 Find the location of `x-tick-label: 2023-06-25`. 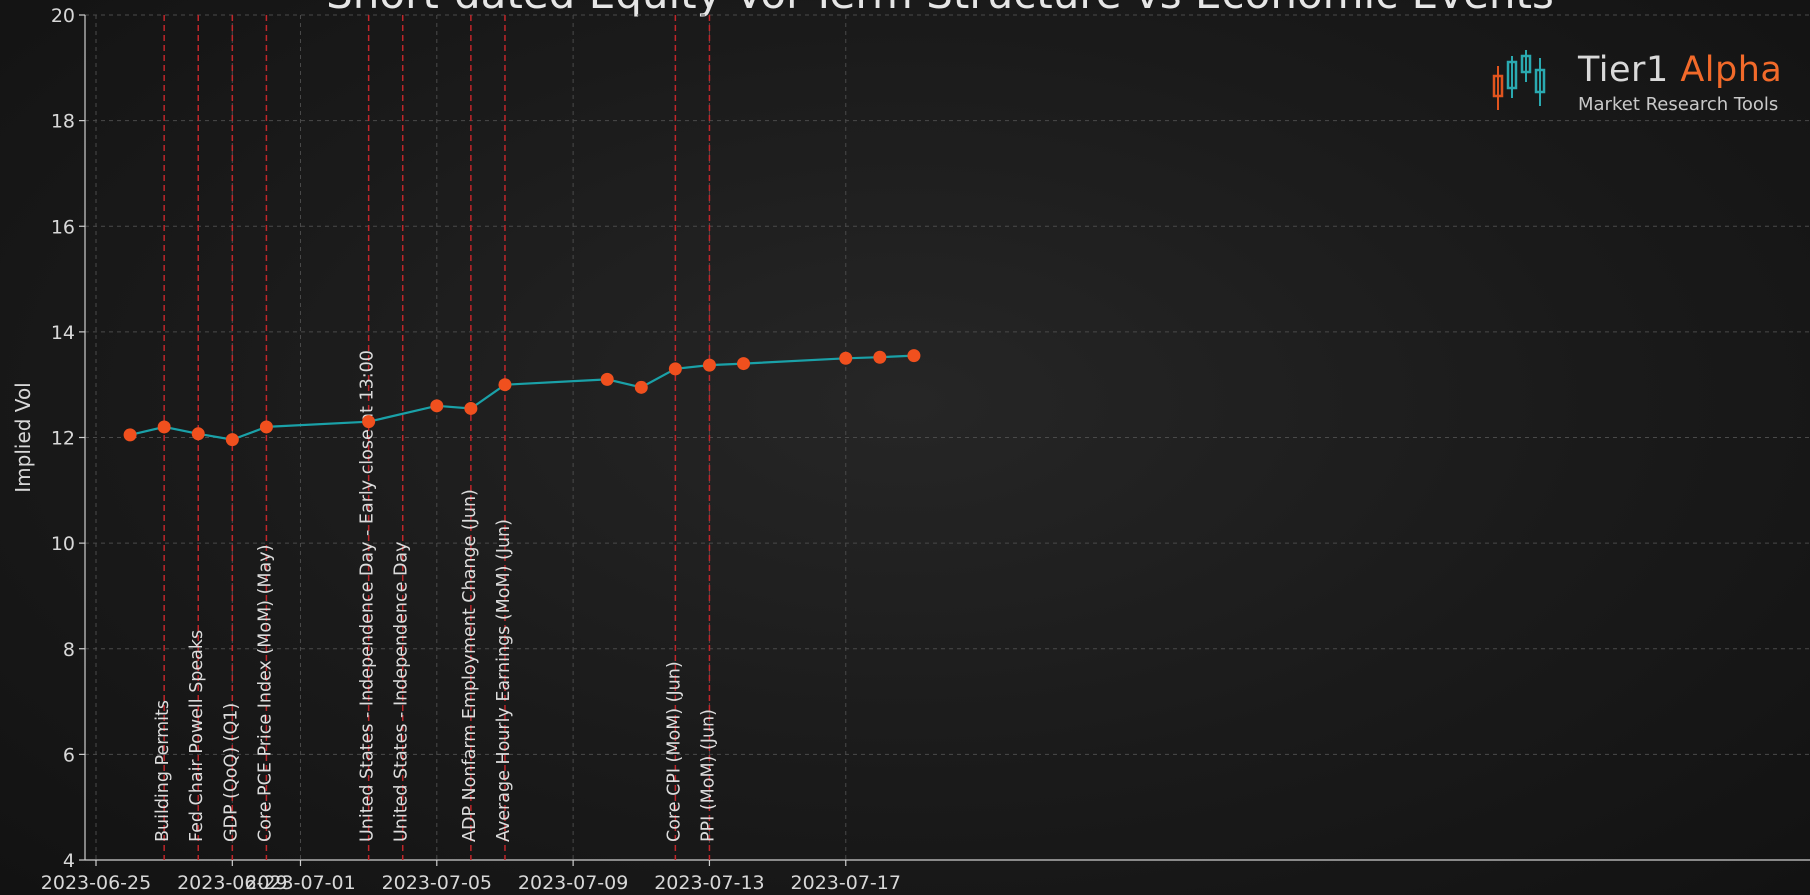

x-tick-label: 2023-06-25 is located at coordinates (96, 883).